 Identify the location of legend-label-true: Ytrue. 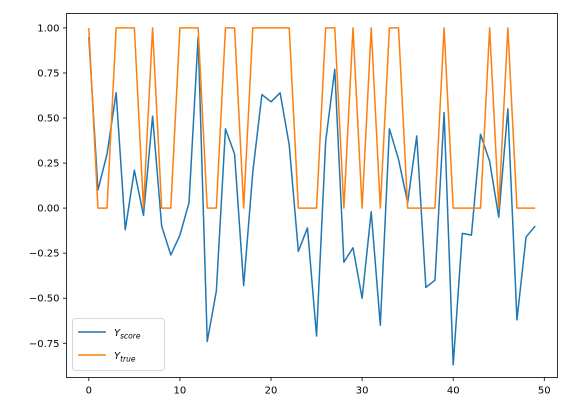
(125, 357).